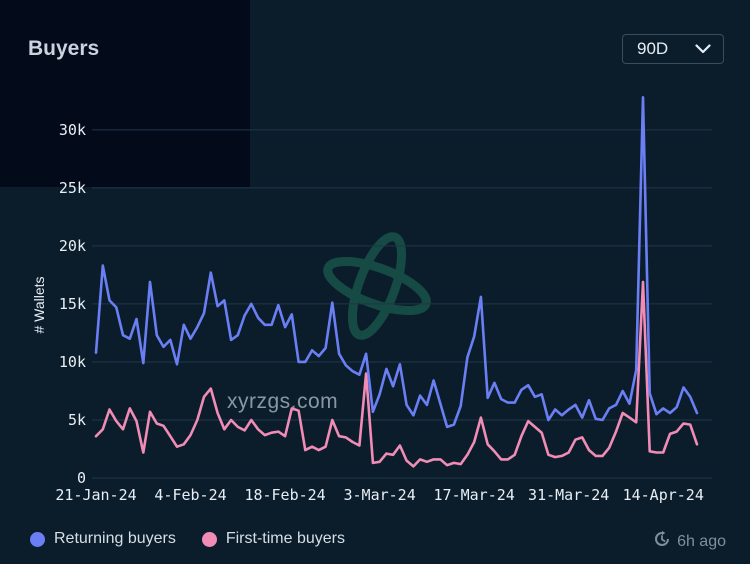  Describe the element at coordinates (662, 541) in the screenshot. I see `clock-refresh-icon` at that location.